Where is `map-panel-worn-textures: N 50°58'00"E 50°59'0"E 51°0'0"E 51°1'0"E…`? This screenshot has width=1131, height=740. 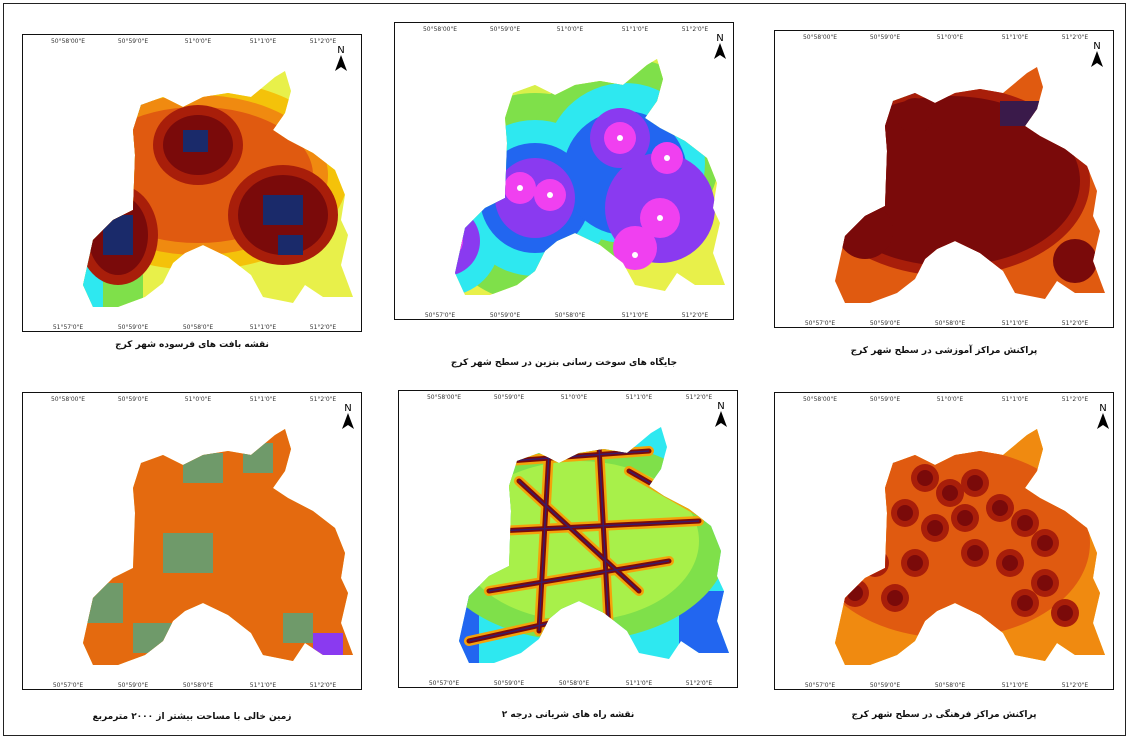 map-panel-worn-textures: N 50°58'00"E 50°59'0"E 51°0'0"E 51°1'0"E… is located at coordinates (192, 183).